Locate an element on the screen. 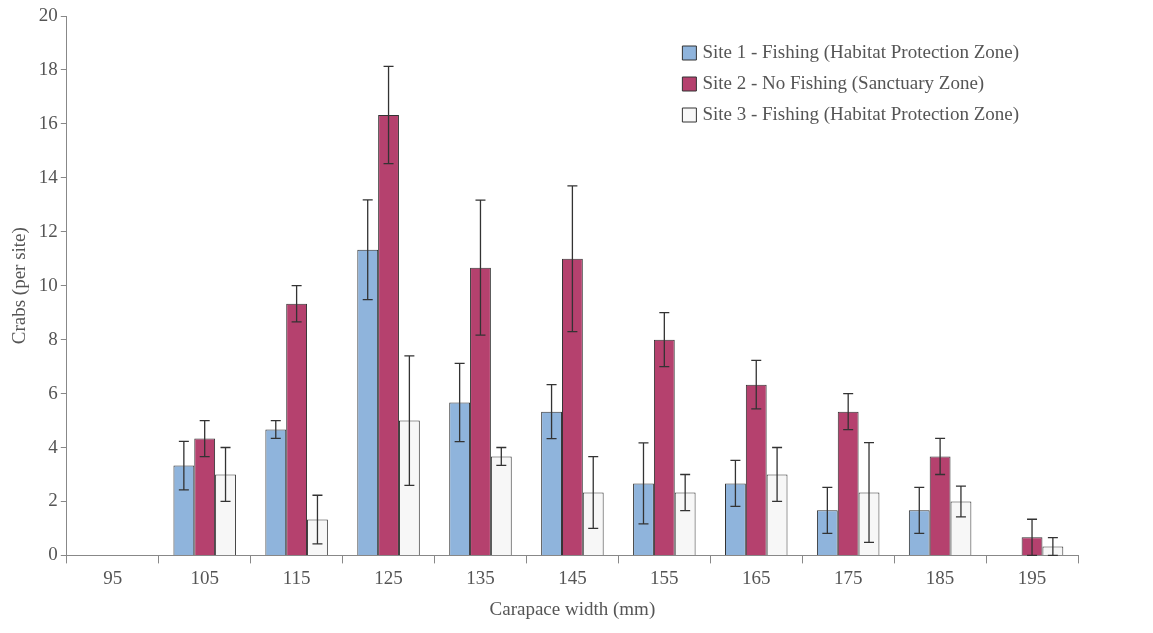  x-tick-label: 155 is located at coordinates (664, 577).